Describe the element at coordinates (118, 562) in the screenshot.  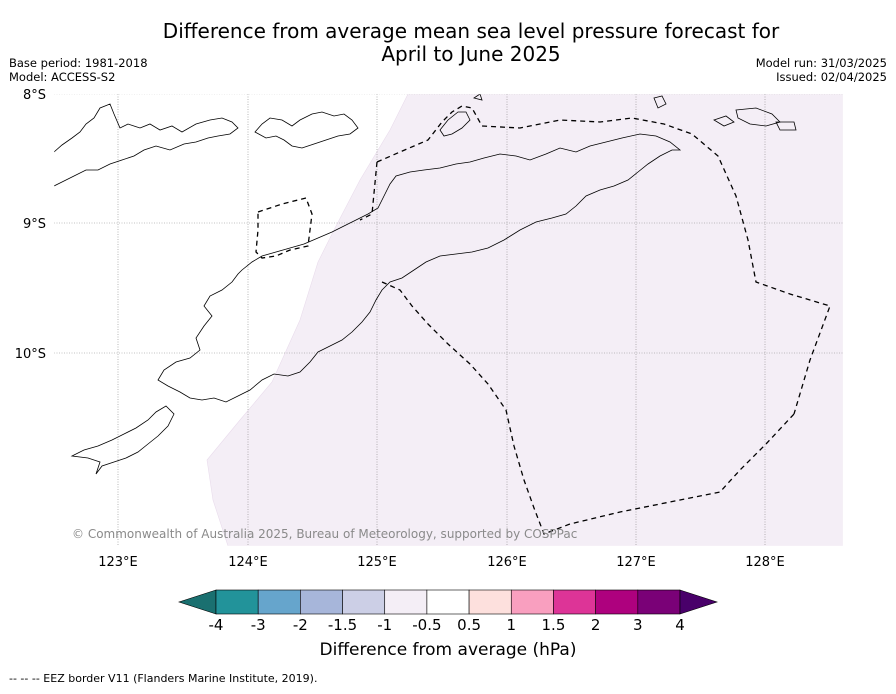
I see `lon-label-123e: 123°E` at that location.